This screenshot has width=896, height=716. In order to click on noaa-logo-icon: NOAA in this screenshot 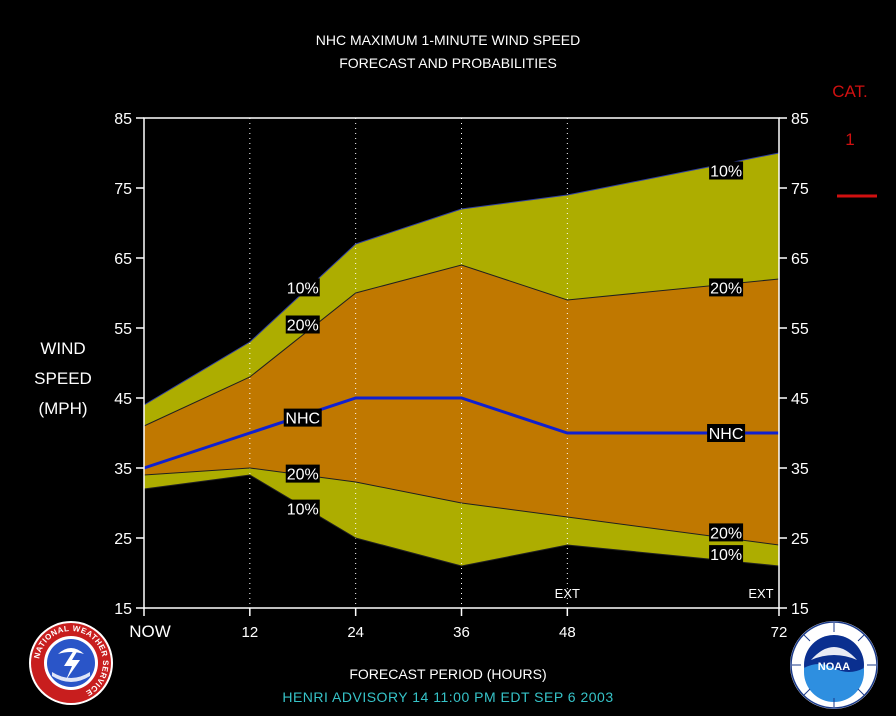, I will do `click(834, 665)`.